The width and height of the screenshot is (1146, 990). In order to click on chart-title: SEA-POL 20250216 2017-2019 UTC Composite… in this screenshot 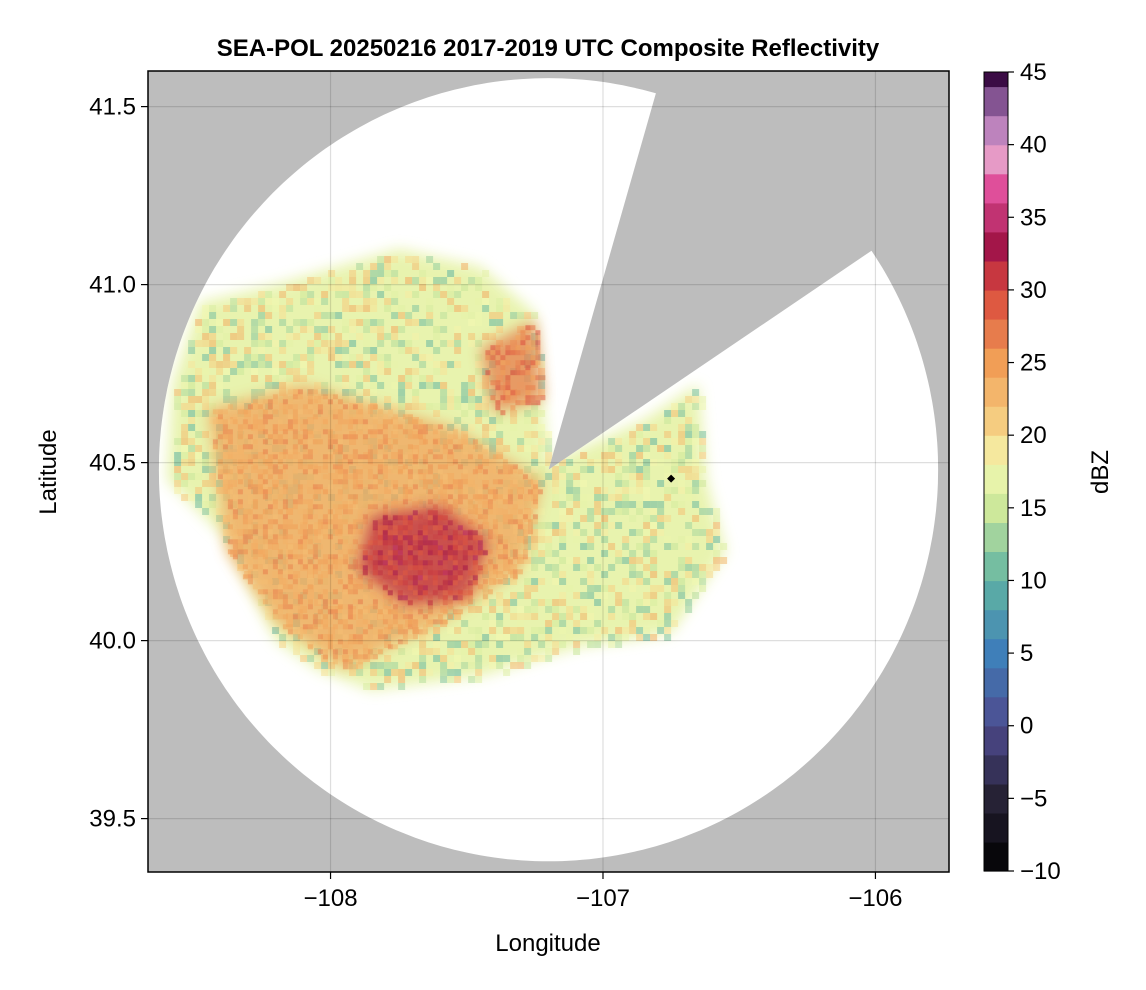, I will do `click(548, 48)`.